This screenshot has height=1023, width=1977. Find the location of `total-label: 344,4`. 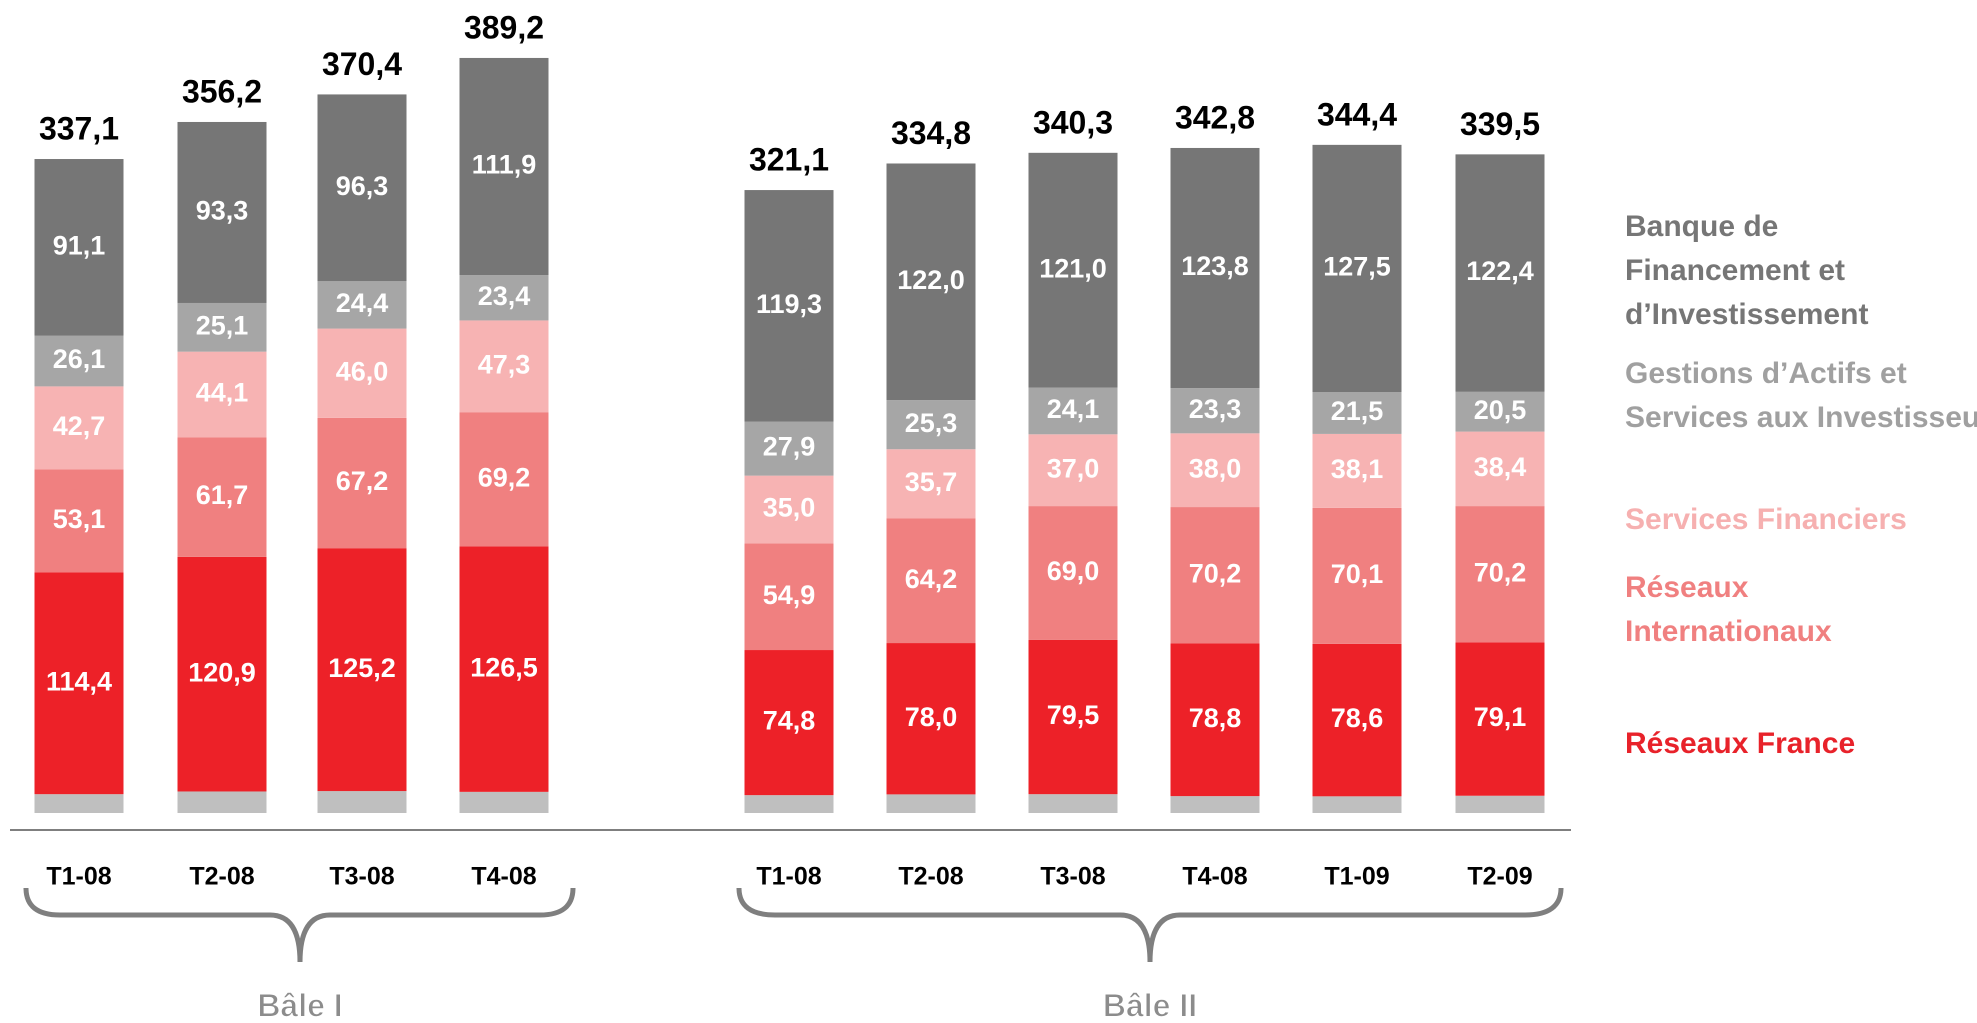

total-label: 344,4 is located at coordinates (1357, 114).